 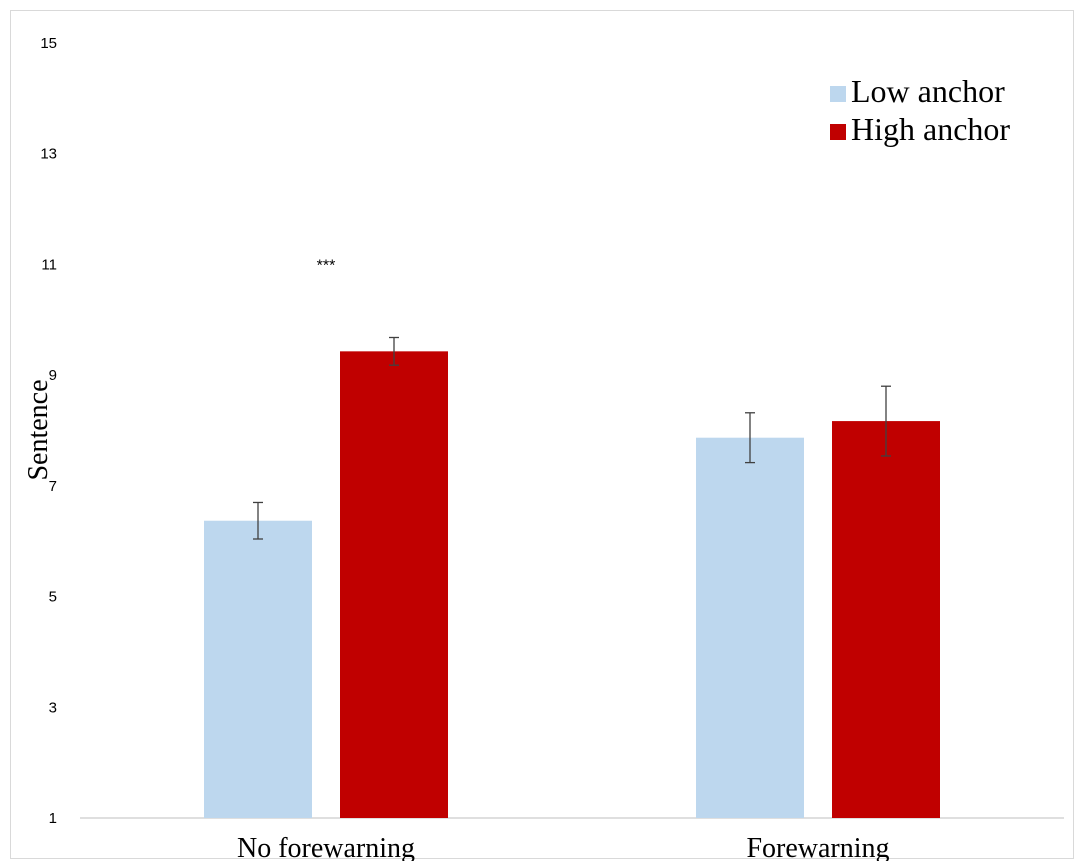 What do you see at coordinates (838, 132) in the screenshot?
I see `legend-swatch-high-anchor` at bounding box center [838, 132].